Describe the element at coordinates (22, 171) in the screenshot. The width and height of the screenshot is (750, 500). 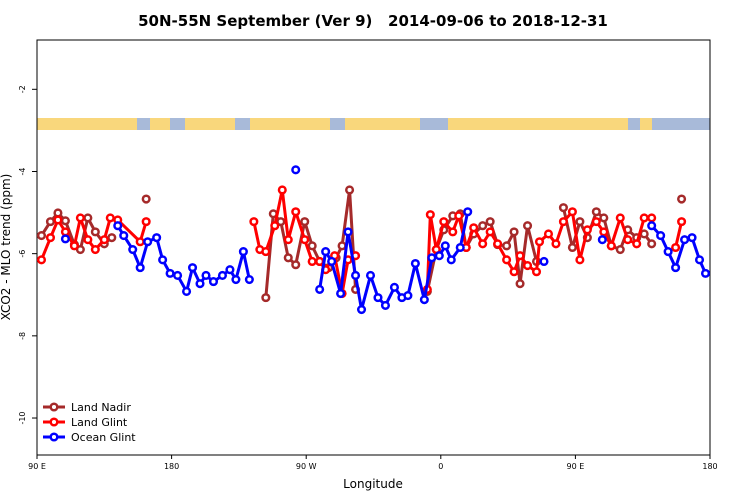
I see `y-tick-label: -4` at that location.